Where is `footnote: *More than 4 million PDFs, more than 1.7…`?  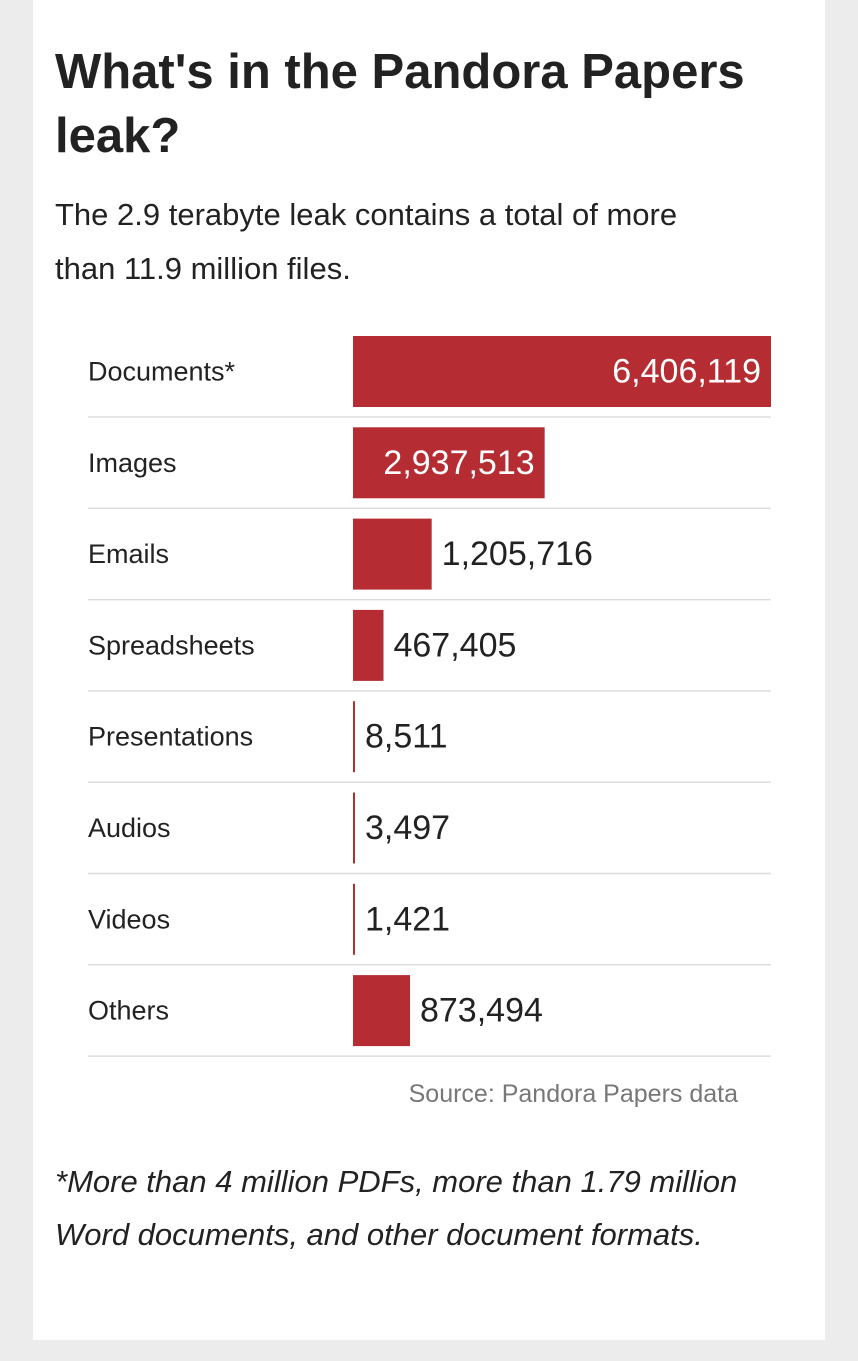
footnote: *More than 4 million PDFs, more than 1.7… is located at coordinates (396, 1208).